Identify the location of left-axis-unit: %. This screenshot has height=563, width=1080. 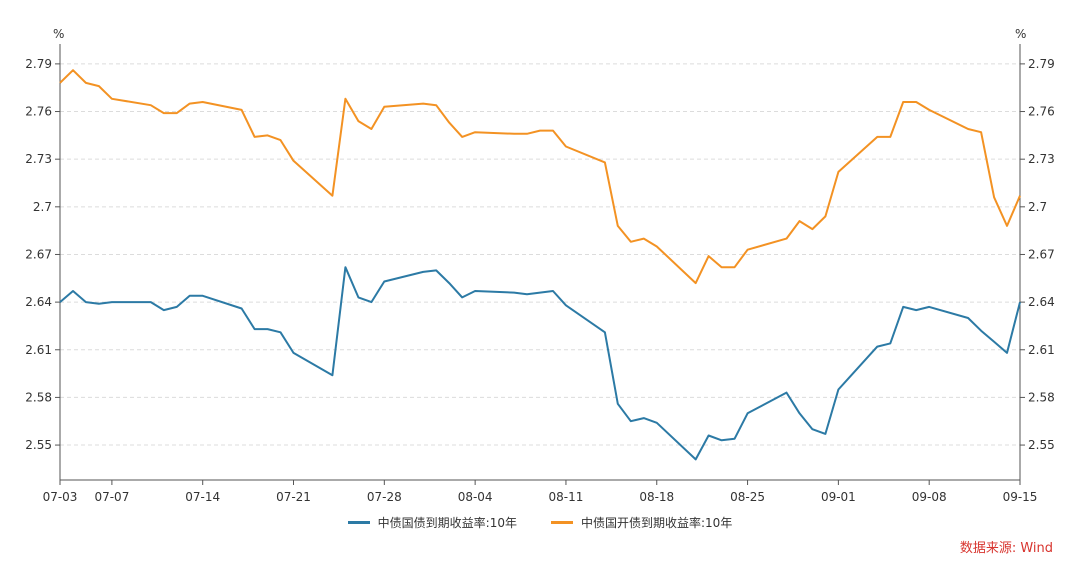
(58, 34).